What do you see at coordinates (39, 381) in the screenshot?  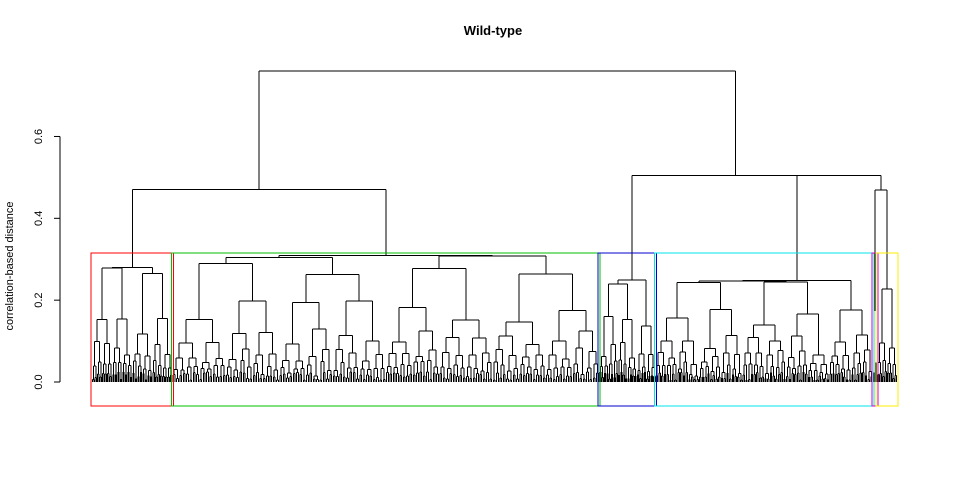 I see `y-tick-label: 0.0` at bounding box center [39, 381].